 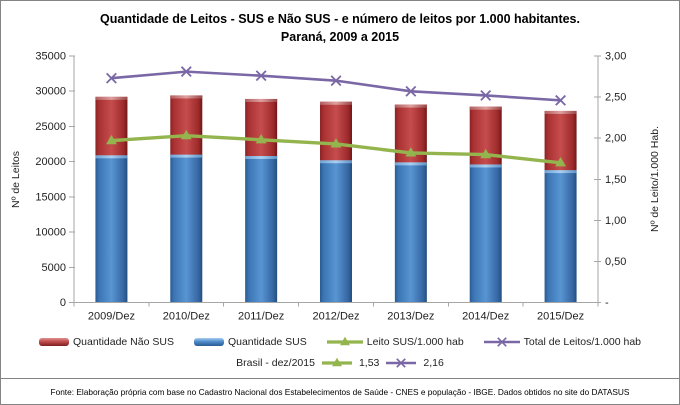 What do you see at coordinates (267, 342) in the screenshot?
I see `legend-label-quantidade-sus: Quantidade SUS` at bounding box center [267, 342].